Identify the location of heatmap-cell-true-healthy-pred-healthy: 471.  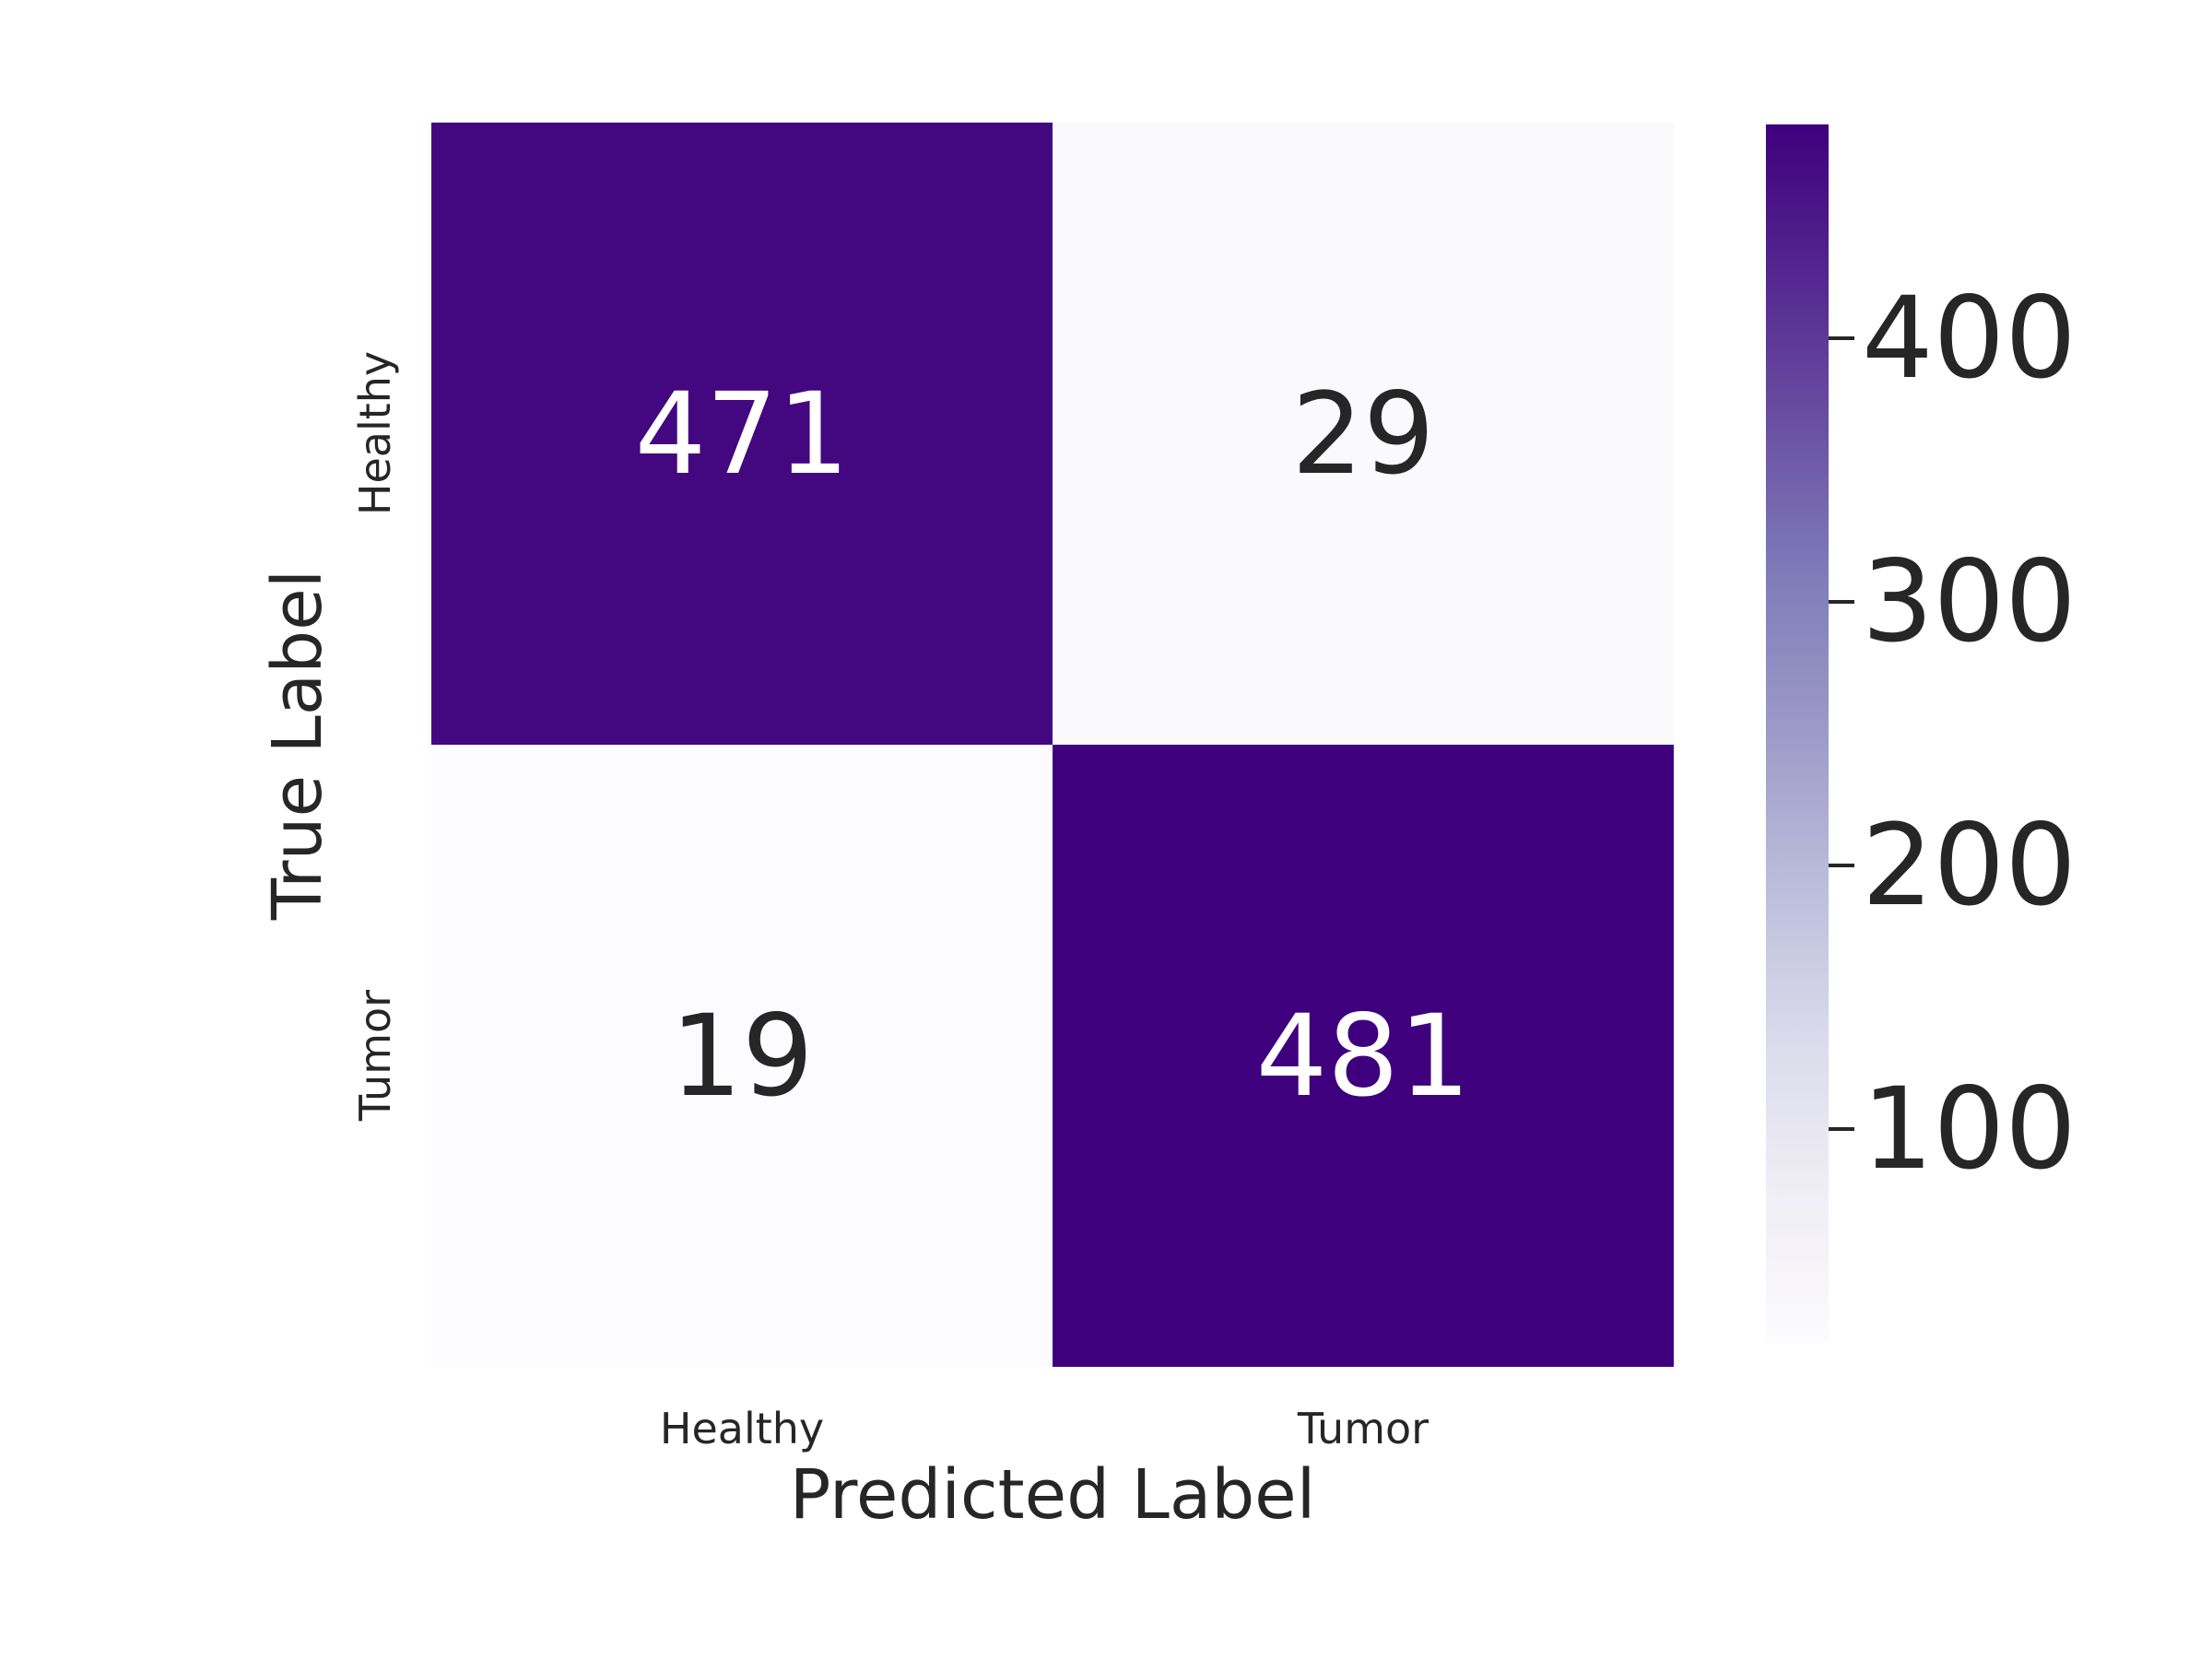
(742, 434).